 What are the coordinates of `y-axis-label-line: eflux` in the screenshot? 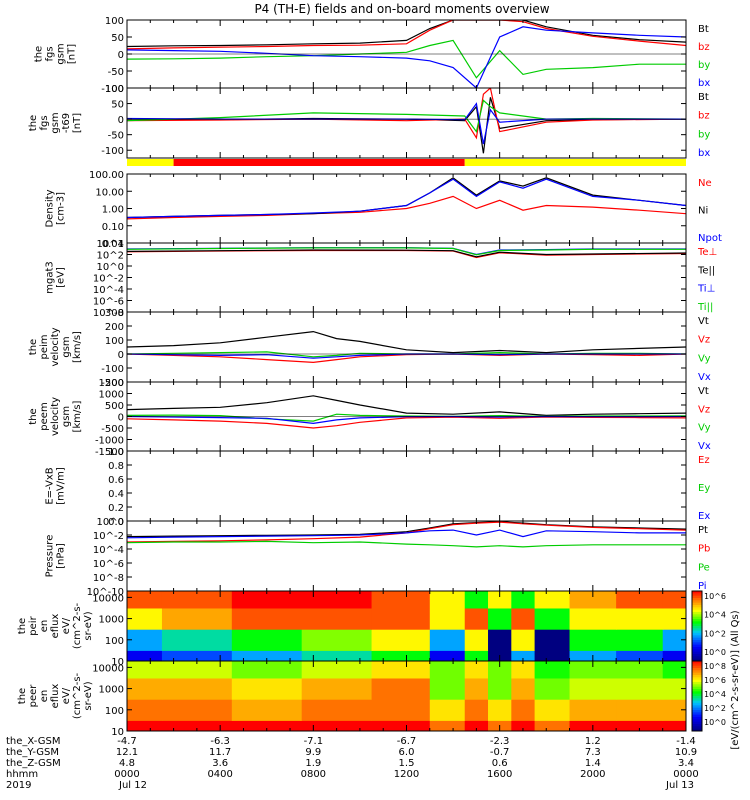 It's located at (55, 626).